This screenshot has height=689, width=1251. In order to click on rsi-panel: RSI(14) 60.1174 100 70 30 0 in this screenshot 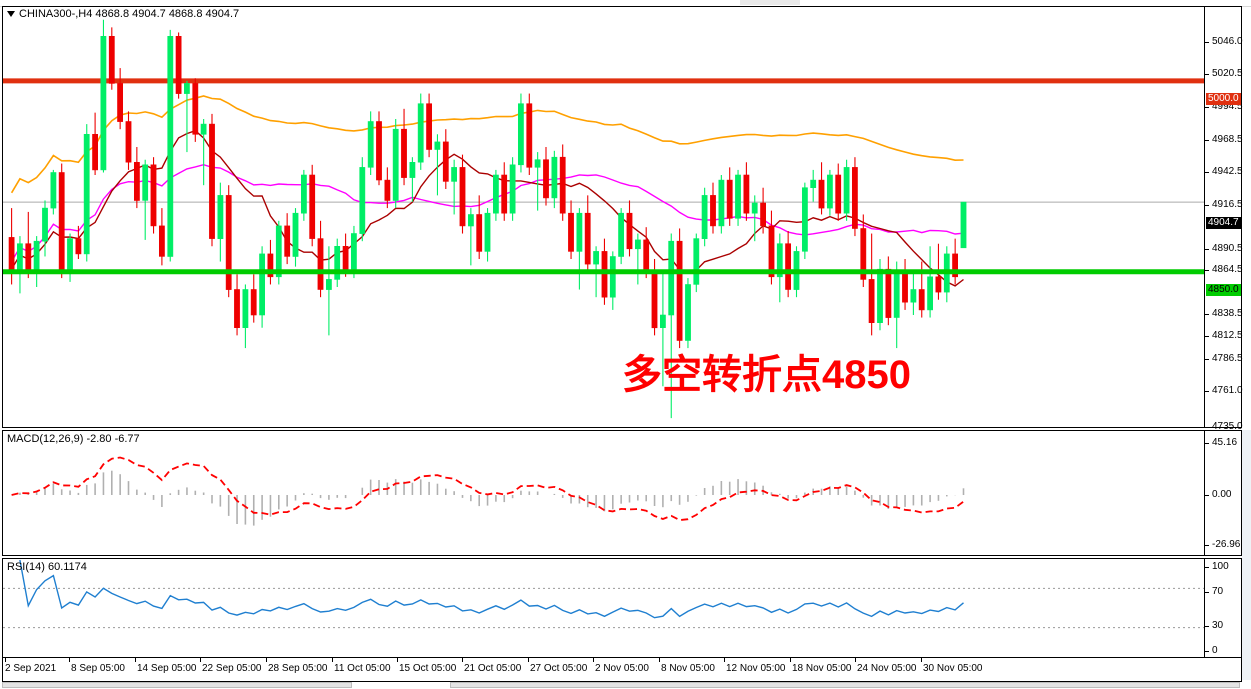, I will do `click(622, 608)`.